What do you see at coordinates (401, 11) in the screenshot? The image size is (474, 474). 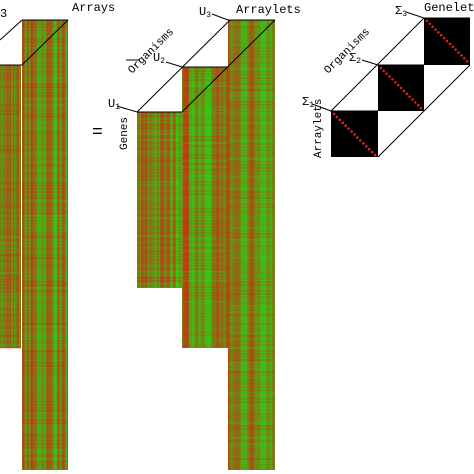 I see `matrix-label: Σ3` at bounding box center [401, 11].